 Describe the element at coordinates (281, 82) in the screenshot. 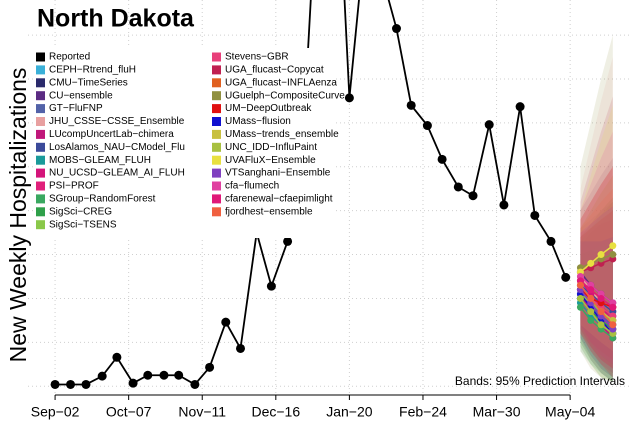

I see `legend-label: UGA_flucast−INFLAenza` at that location.